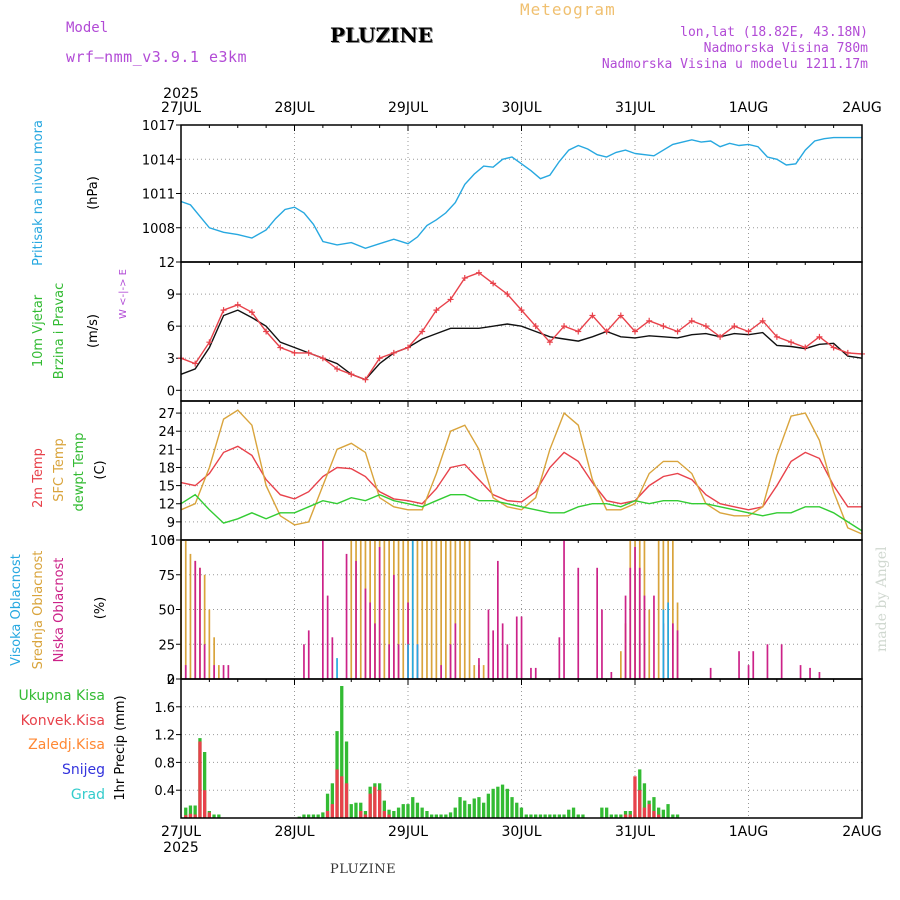  I want to click on y-tick-label: 9, so click(171, 295).